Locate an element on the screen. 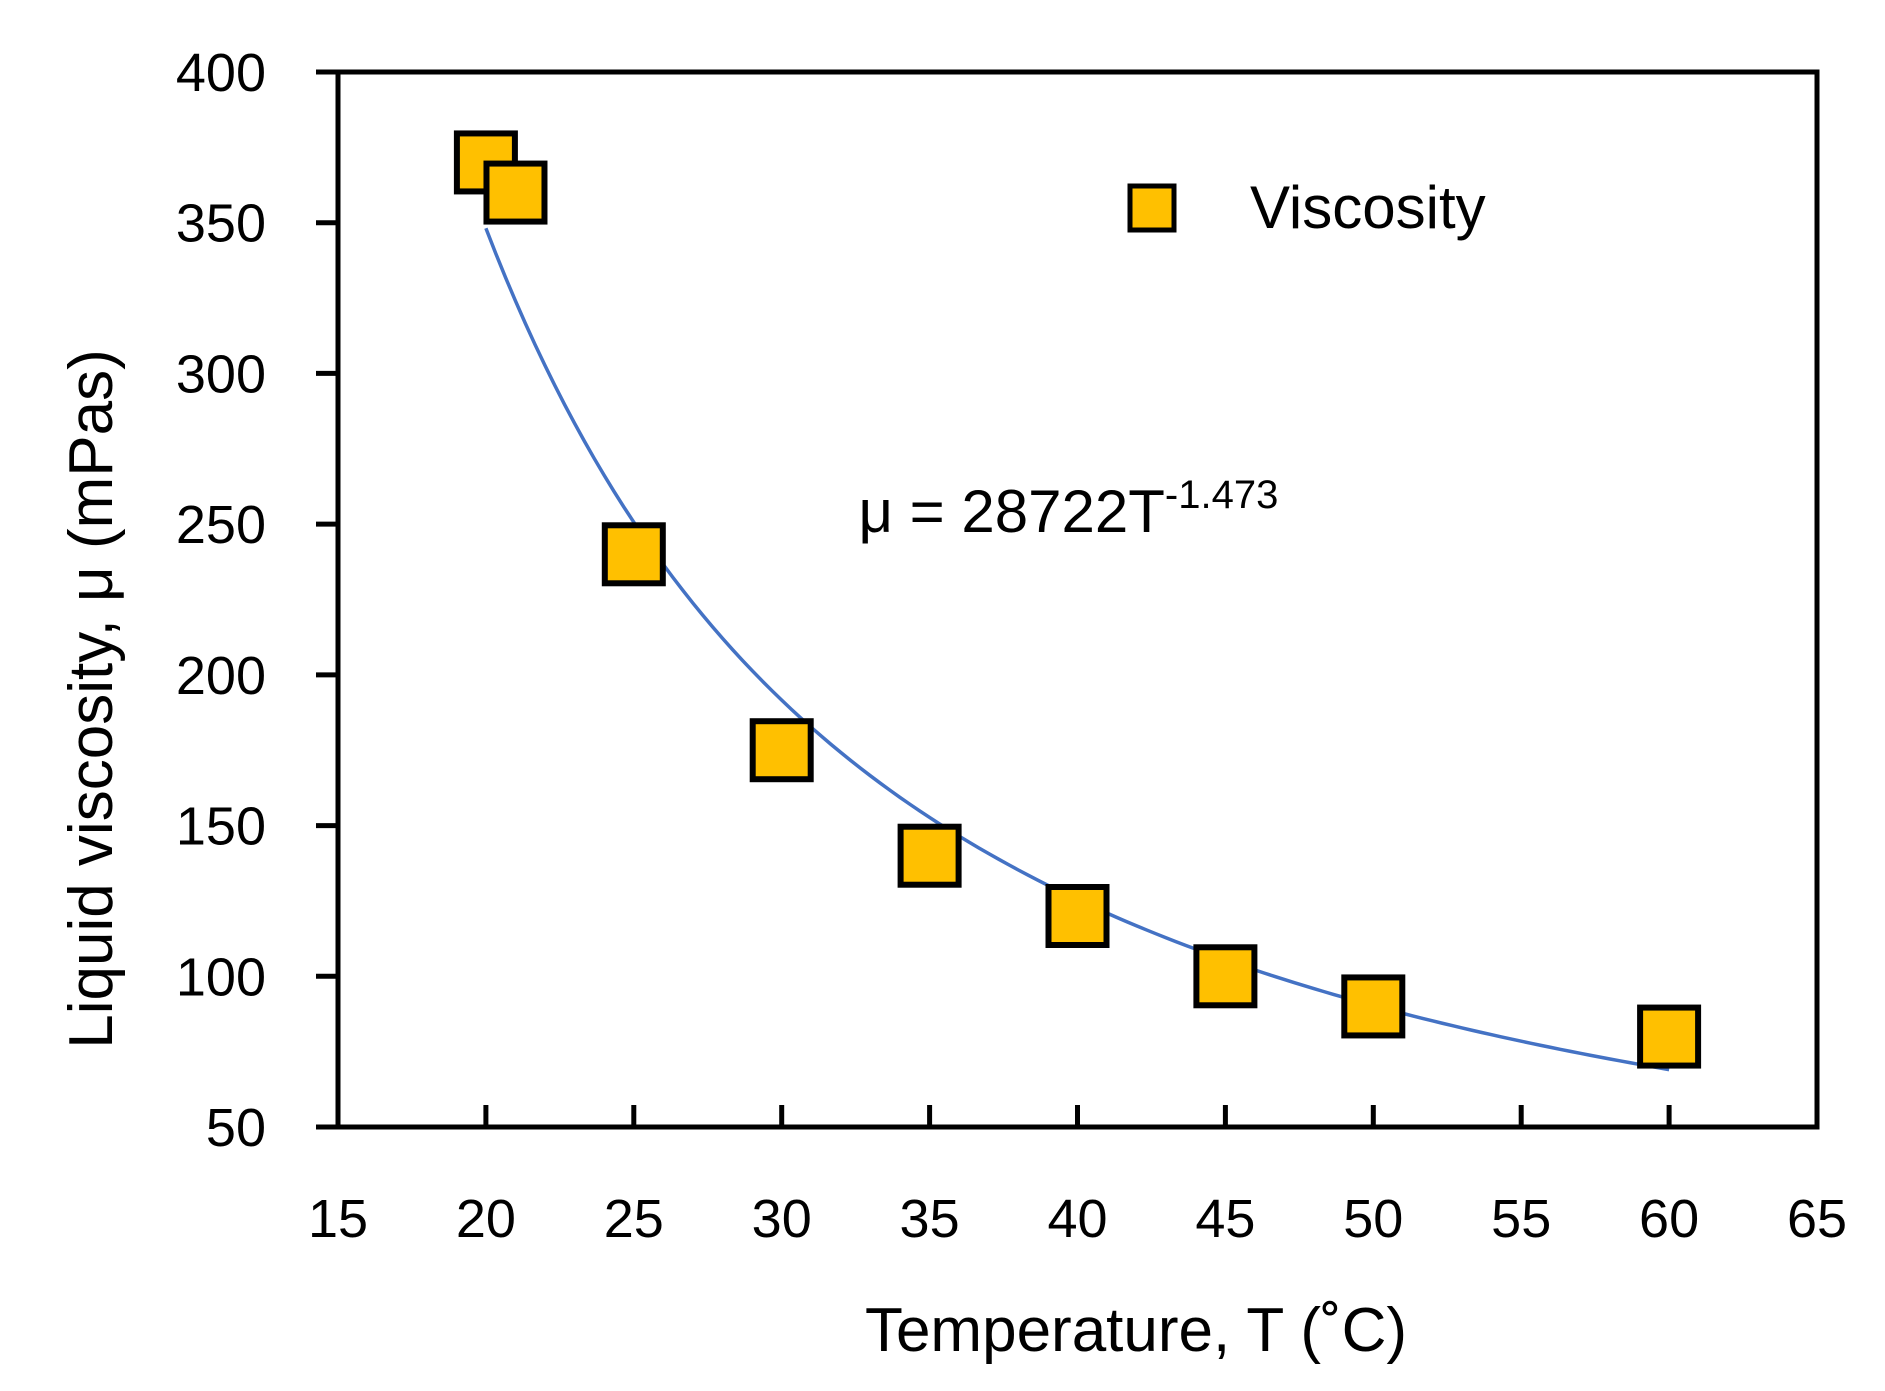 The image size is (1885, 1391). y-tick-label-250: 250 is located at coordinates (221, 525).